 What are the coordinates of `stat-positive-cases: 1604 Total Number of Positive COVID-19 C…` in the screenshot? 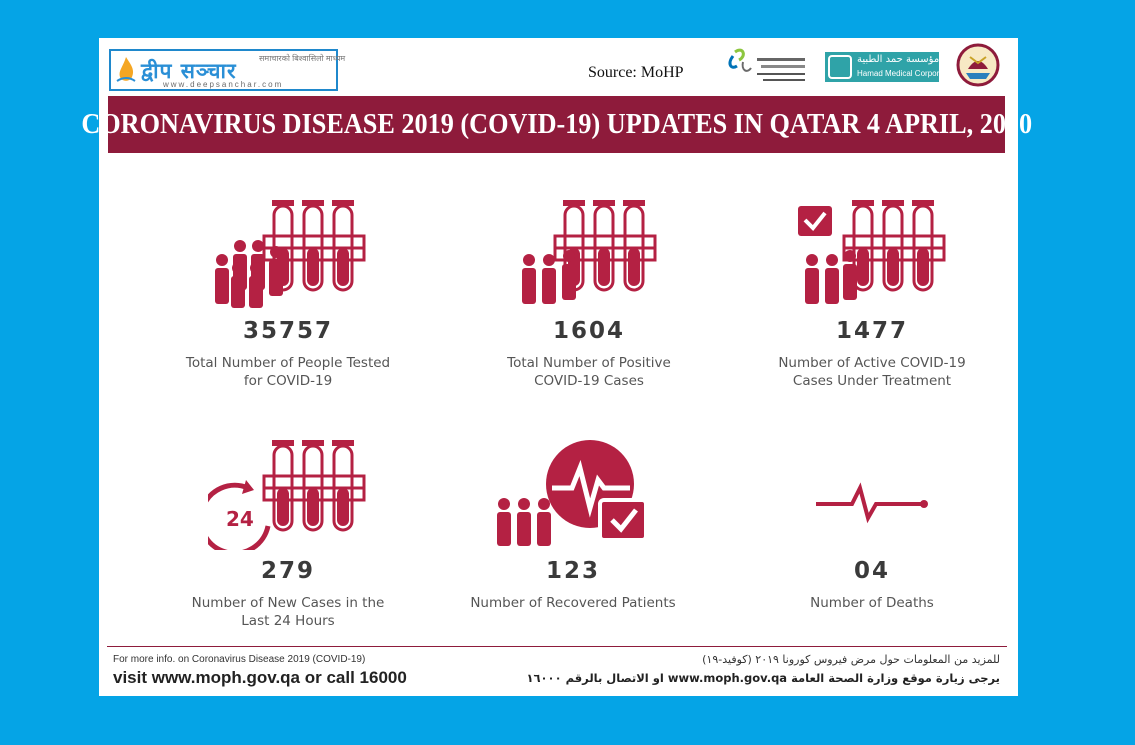 It's located at (589, 294).